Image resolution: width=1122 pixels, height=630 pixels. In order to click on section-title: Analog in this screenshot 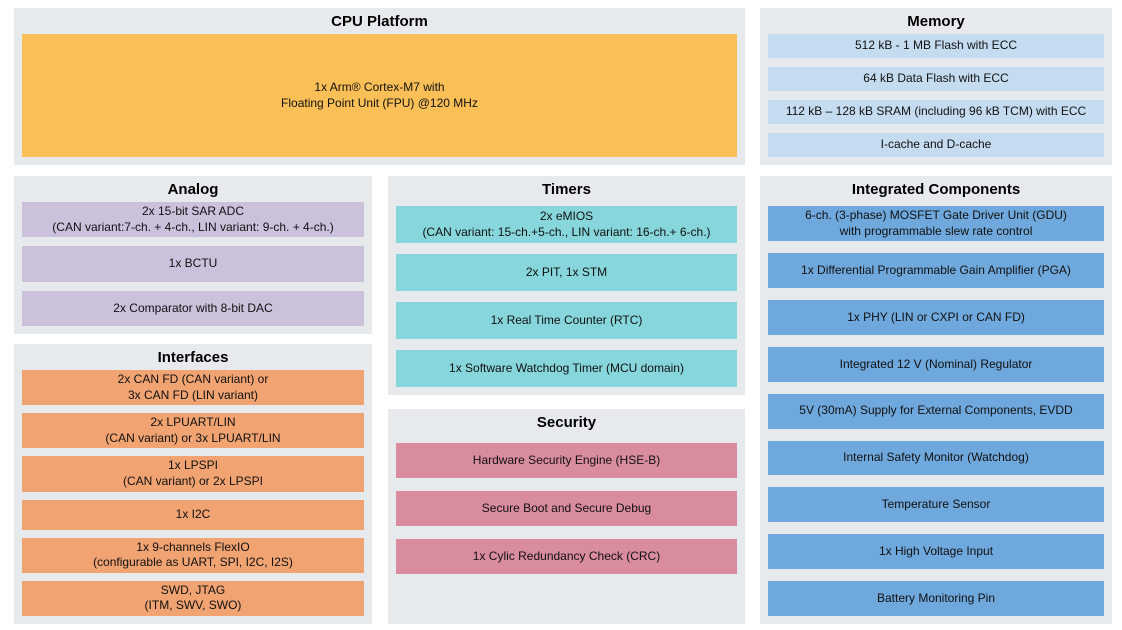, I will do `click(193, 189)`.